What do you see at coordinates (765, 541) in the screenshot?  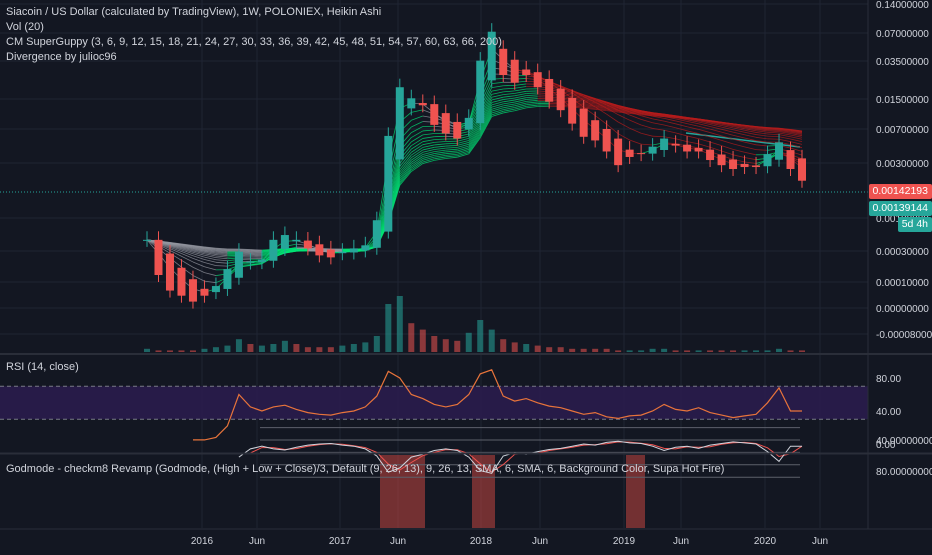 I see `time-tick-label: 2020` at bounding box center [765, 541].